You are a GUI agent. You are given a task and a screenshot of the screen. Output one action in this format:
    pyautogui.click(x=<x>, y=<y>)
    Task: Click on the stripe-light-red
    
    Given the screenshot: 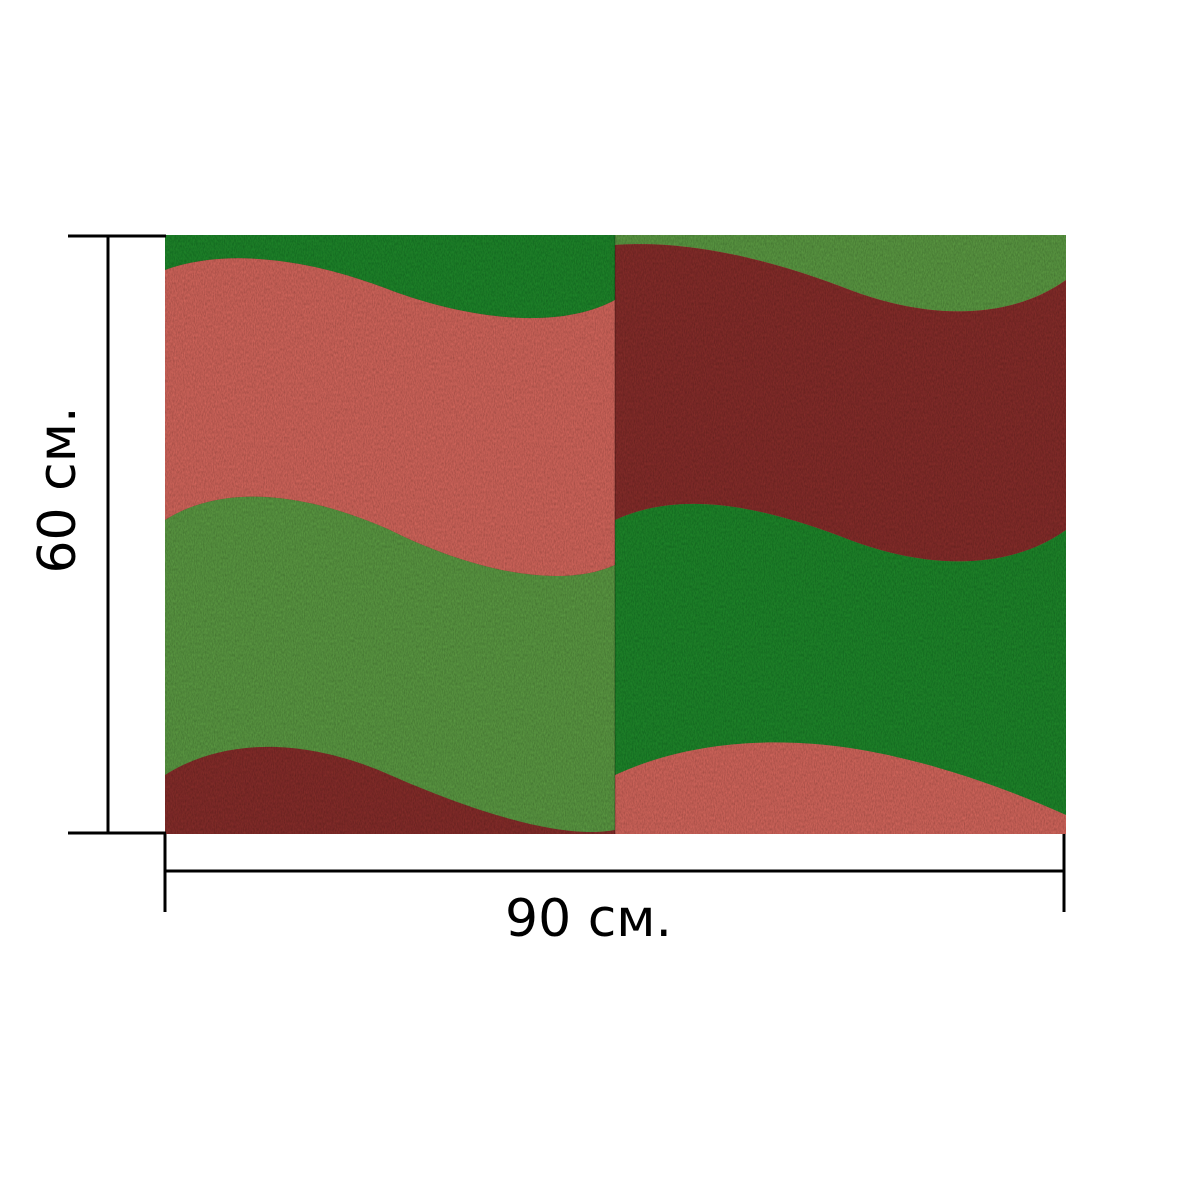 What is the action you would take?
    pyautogui.click(x=390, y=417)
    